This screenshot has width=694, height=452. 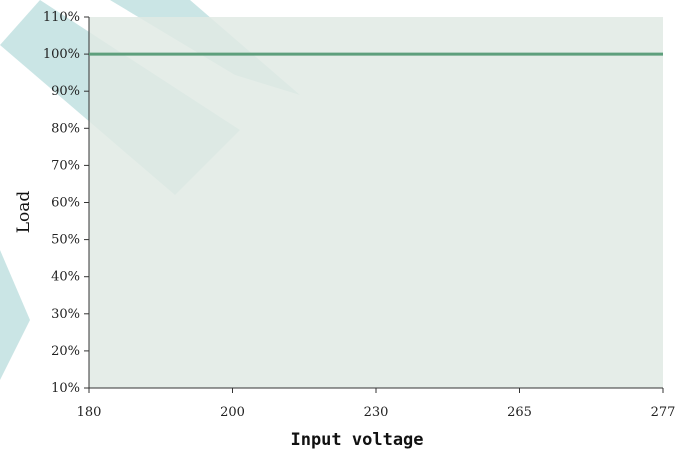 I want to click on y-tick-label: 10%, so click(x=65, y=388).